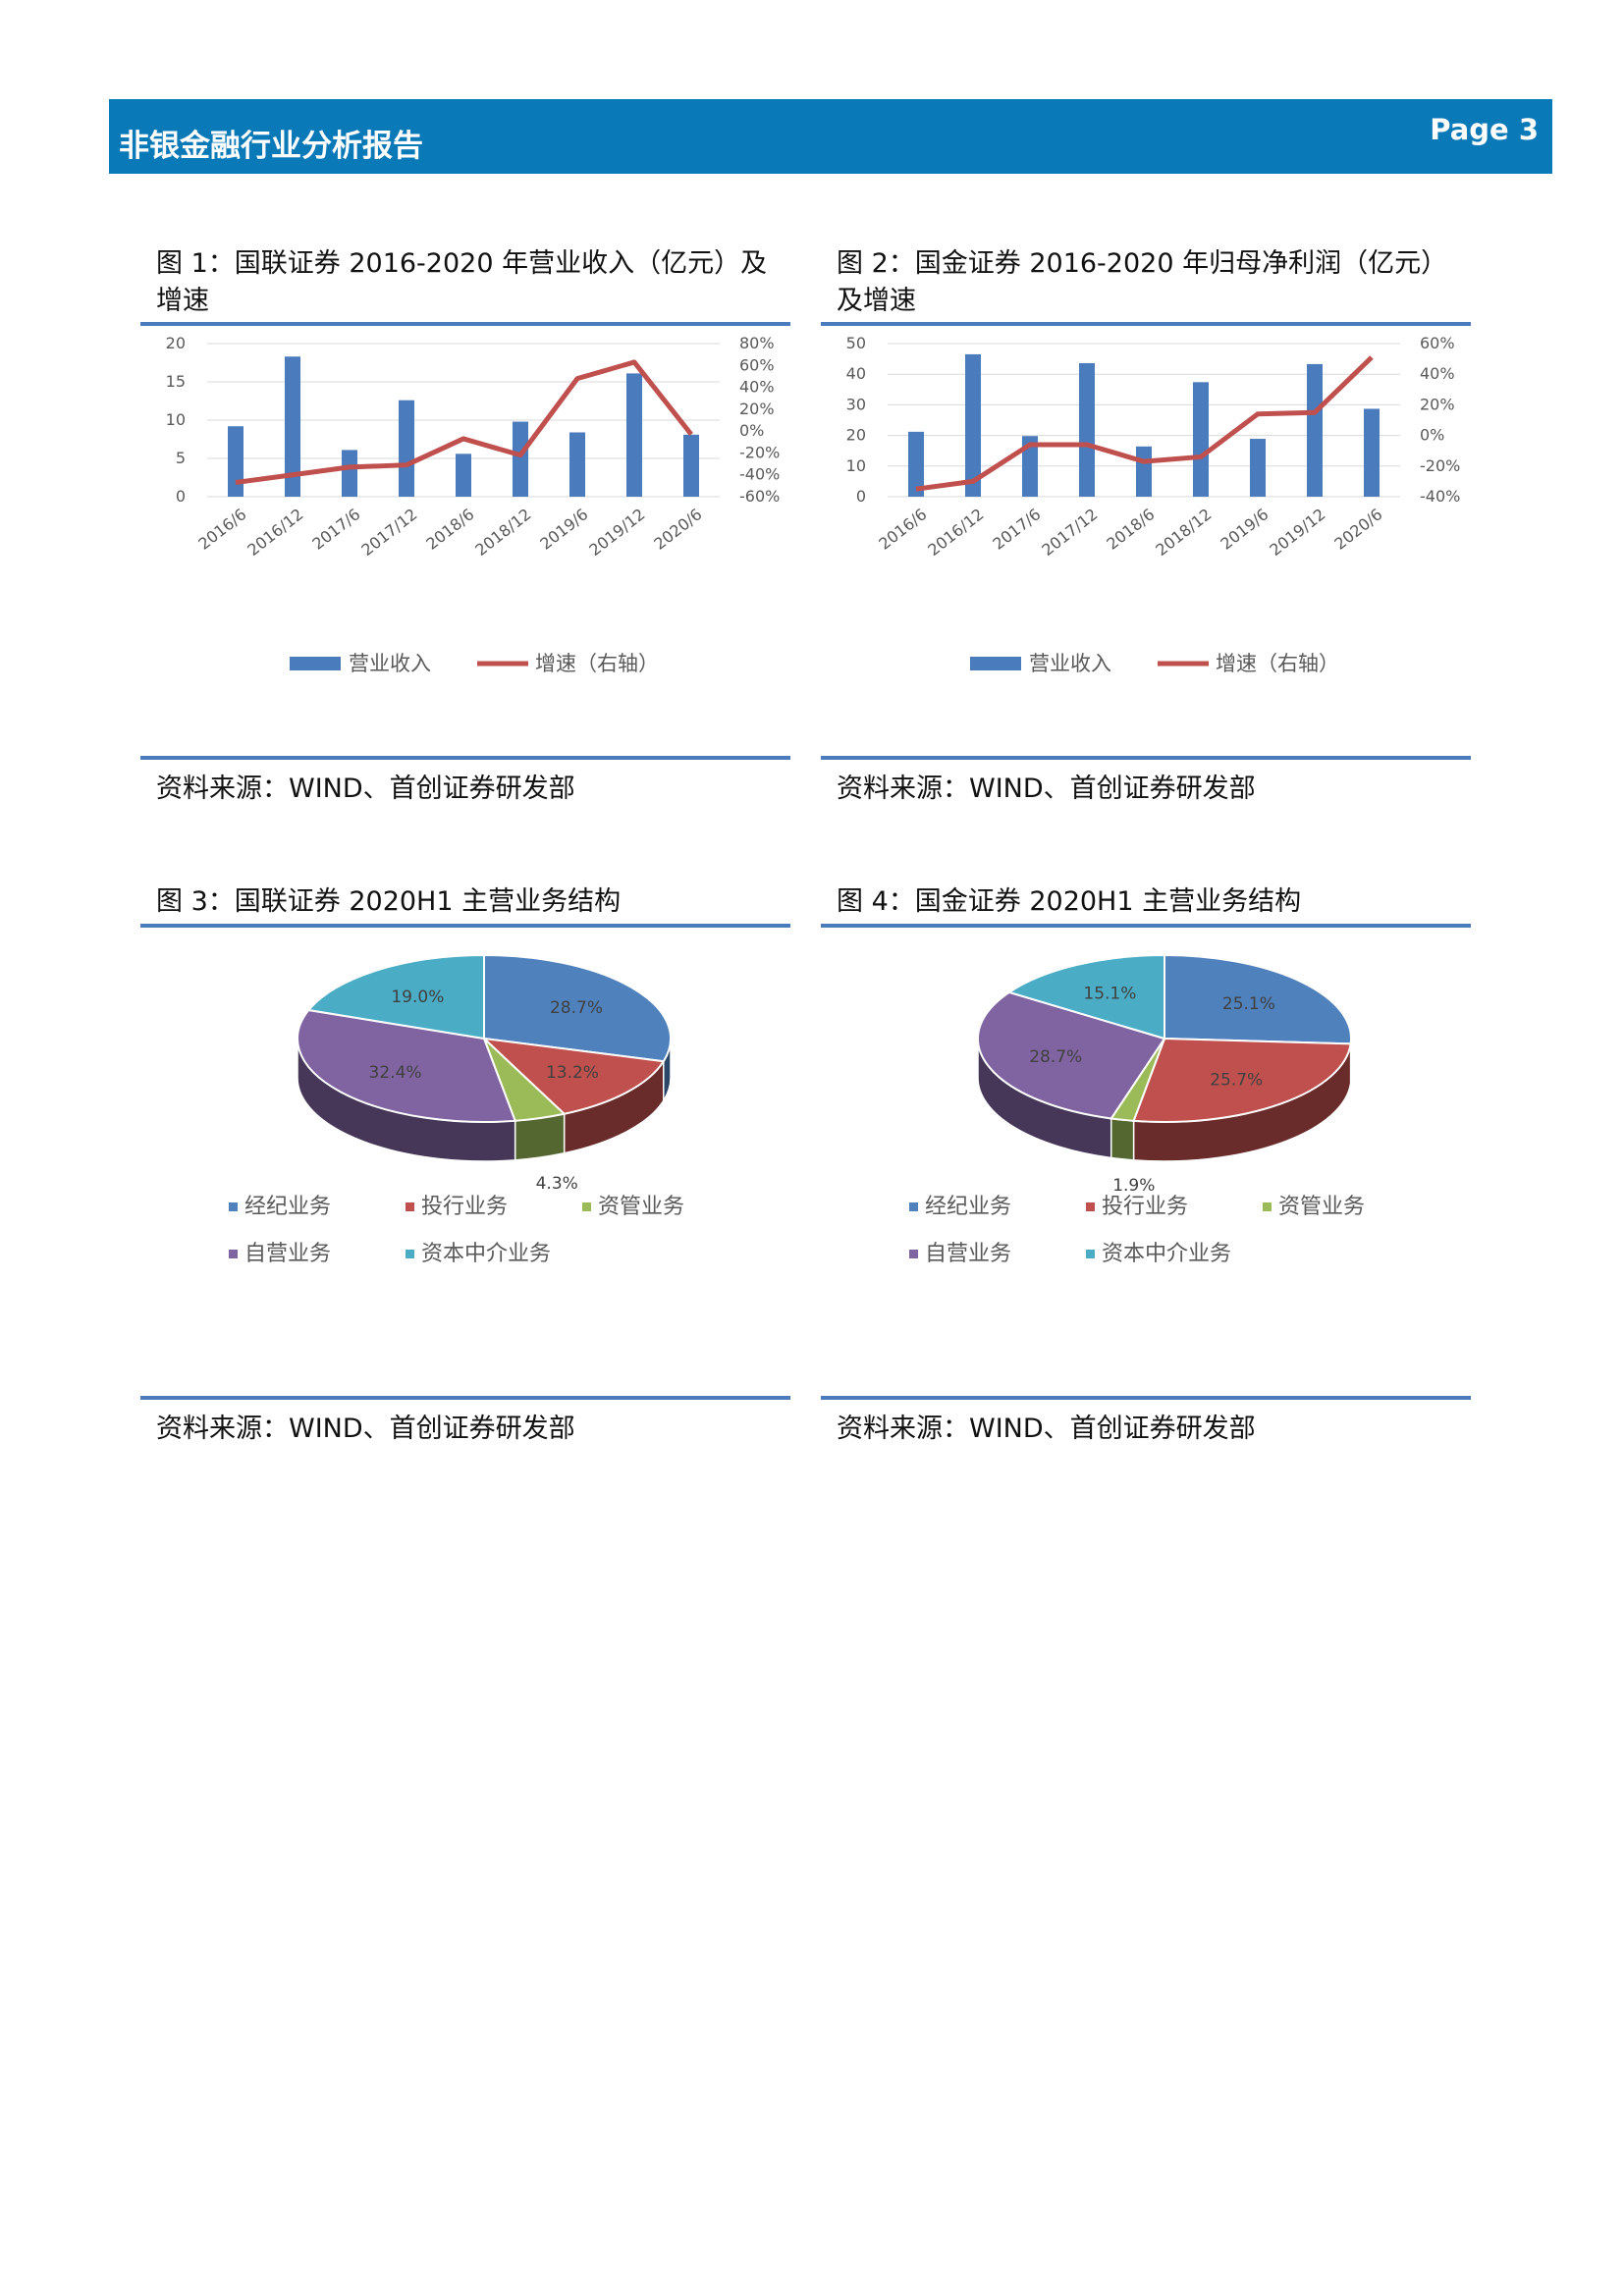  Describe the element at coordinates (462, 282) in the screenshot. I see `figure-title: 图 1：国联证券 2016-2020 年营业收入（亿元）及增速` at that location.